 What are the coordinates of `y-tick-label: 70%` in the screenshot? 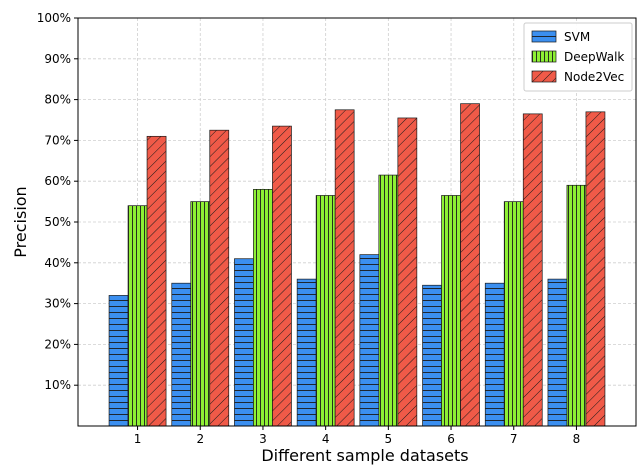 It's located at (57, 140).